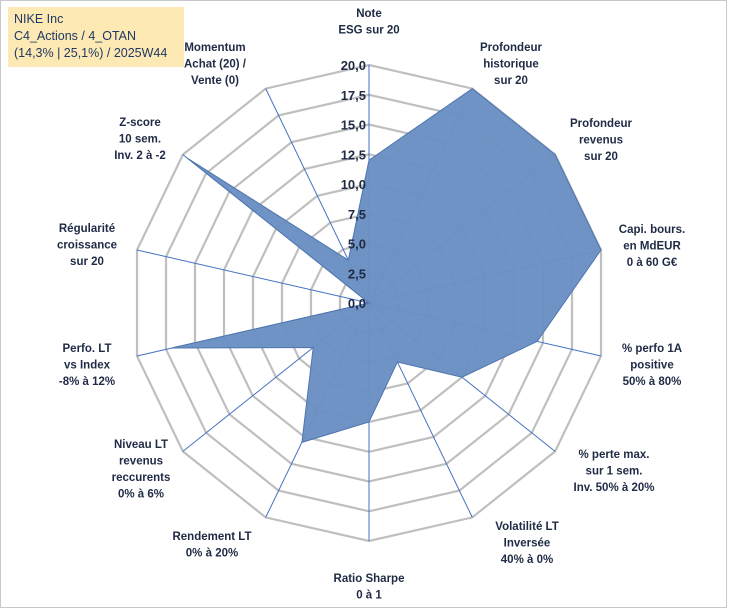  I want to click on tick-label: 0,0, so click(357, 303).